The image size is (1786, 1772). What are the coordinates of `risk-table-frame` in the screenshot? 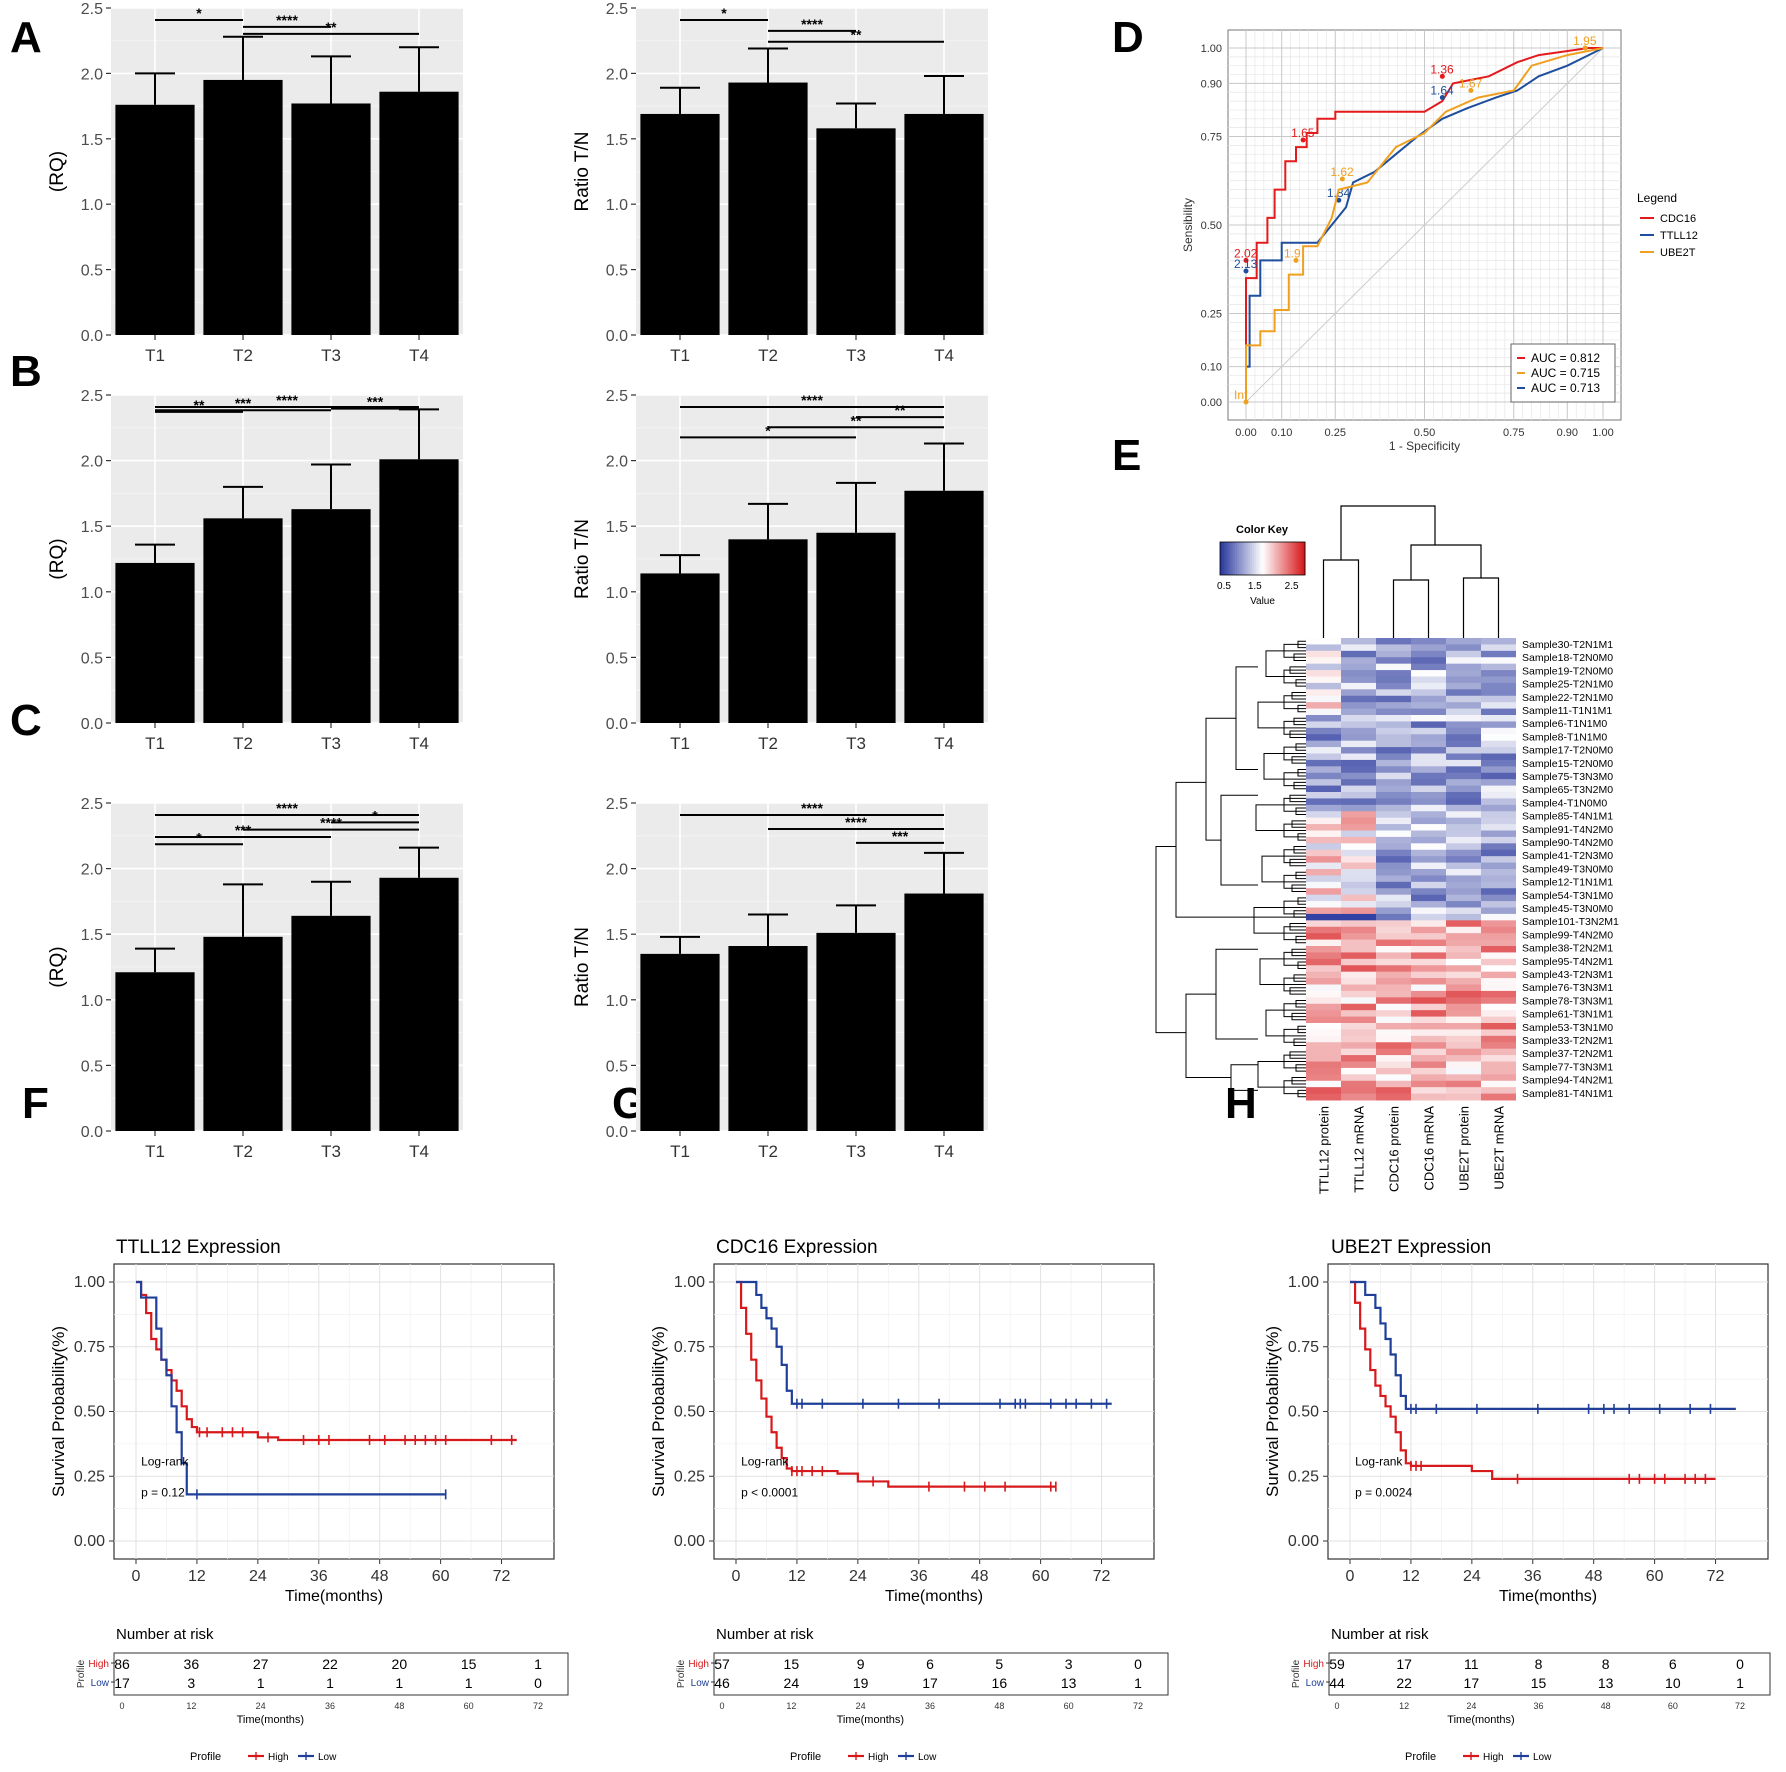 It's located at (941, 1674).